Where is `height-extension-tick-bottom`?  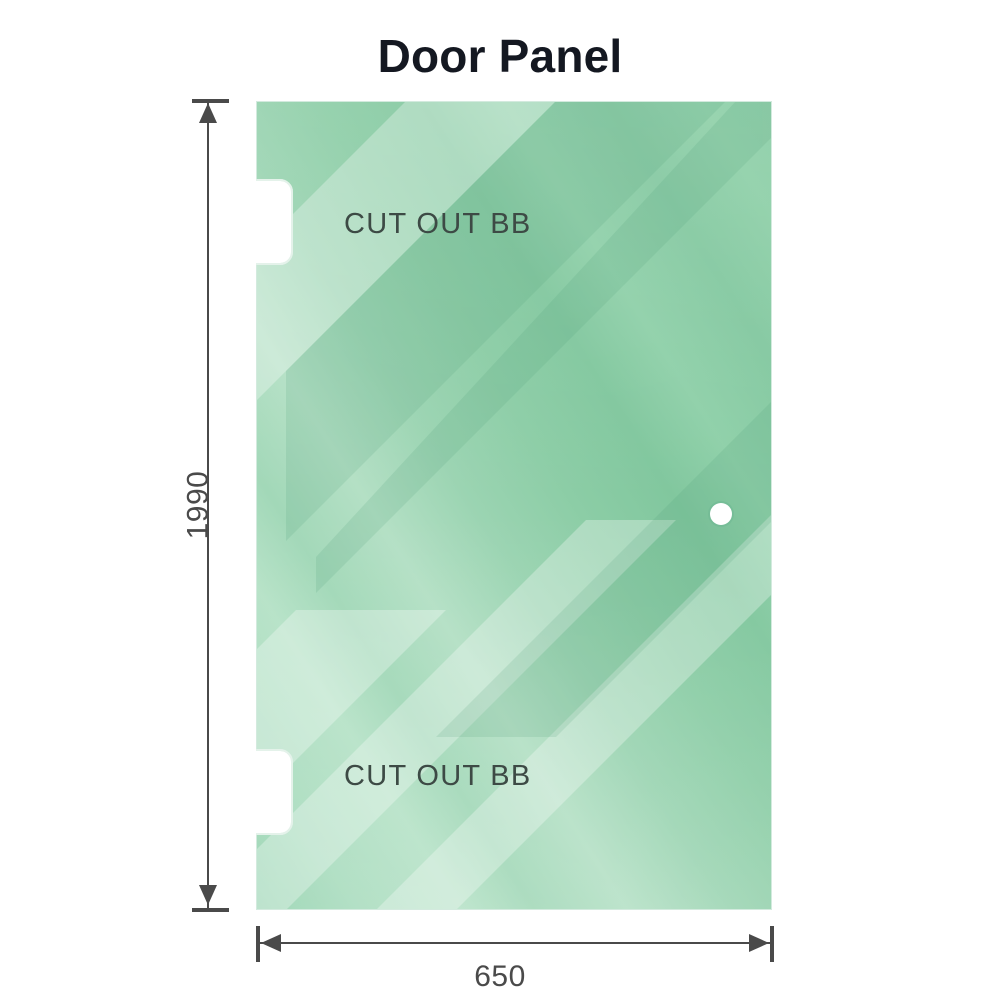
height-extension-tick-bottom is located at coordinates (210, 910).